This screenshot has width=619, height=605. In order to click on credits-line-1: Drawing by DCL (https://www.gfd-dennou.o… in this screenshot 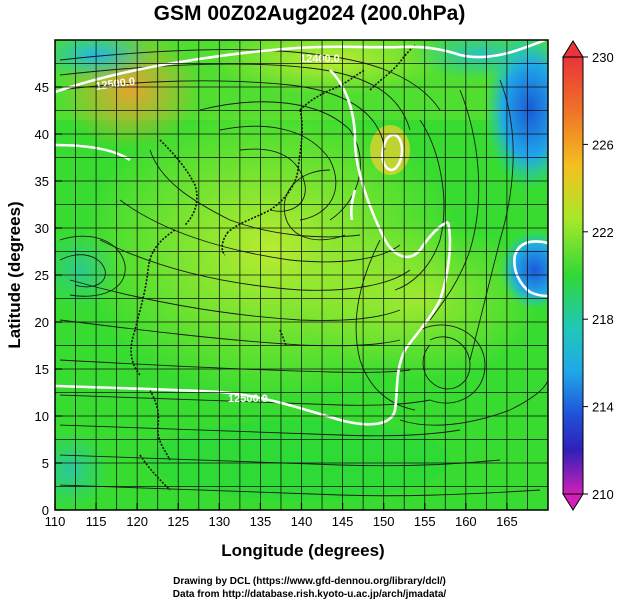, I will do `click(309, 581)`.